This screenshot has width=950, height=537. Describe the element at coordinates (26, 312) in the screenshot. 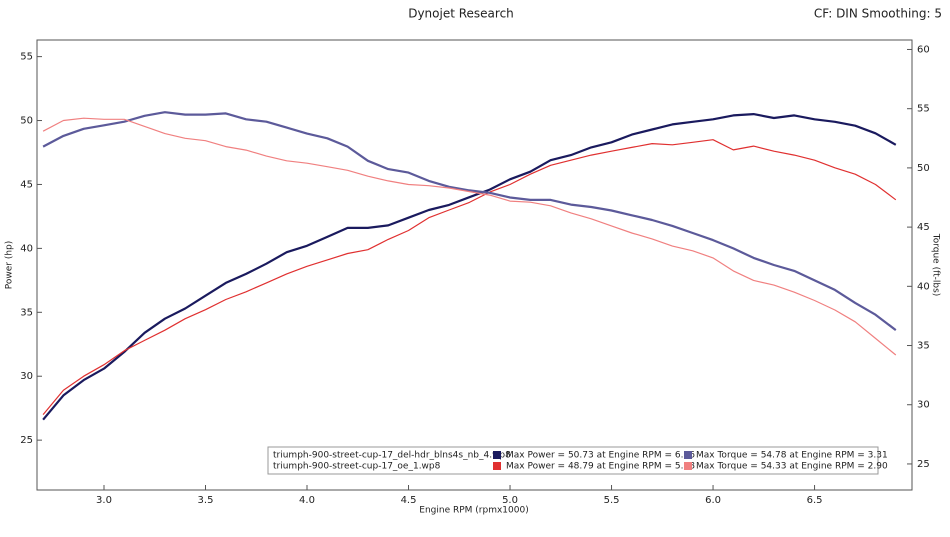

I see `y-tick-label: 35` at that location.